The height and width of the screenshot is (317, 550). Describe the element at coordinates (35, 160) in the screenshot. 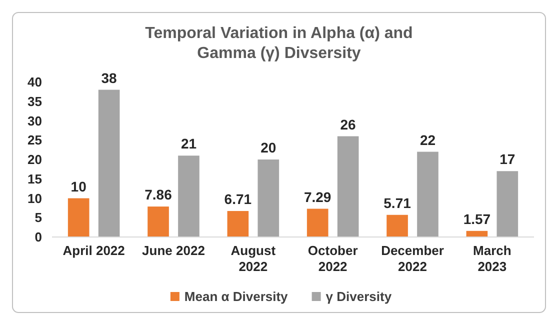

I see `y-tick-label: 20` at that location.